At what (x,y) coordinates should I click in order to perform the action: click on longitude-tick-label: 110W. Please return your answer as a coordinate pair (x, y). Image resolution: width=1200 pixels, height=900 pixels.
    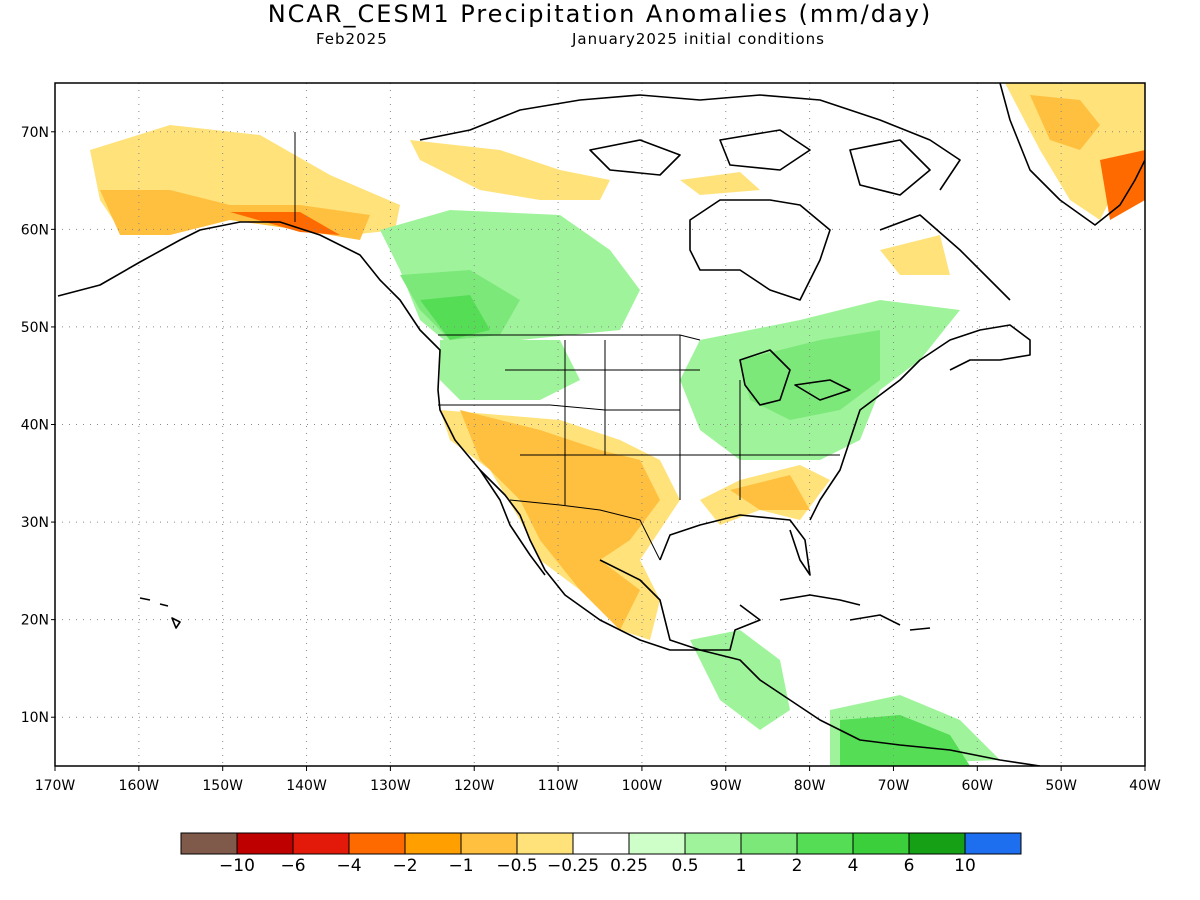
    Looking at the image, I should click on (558, 786).